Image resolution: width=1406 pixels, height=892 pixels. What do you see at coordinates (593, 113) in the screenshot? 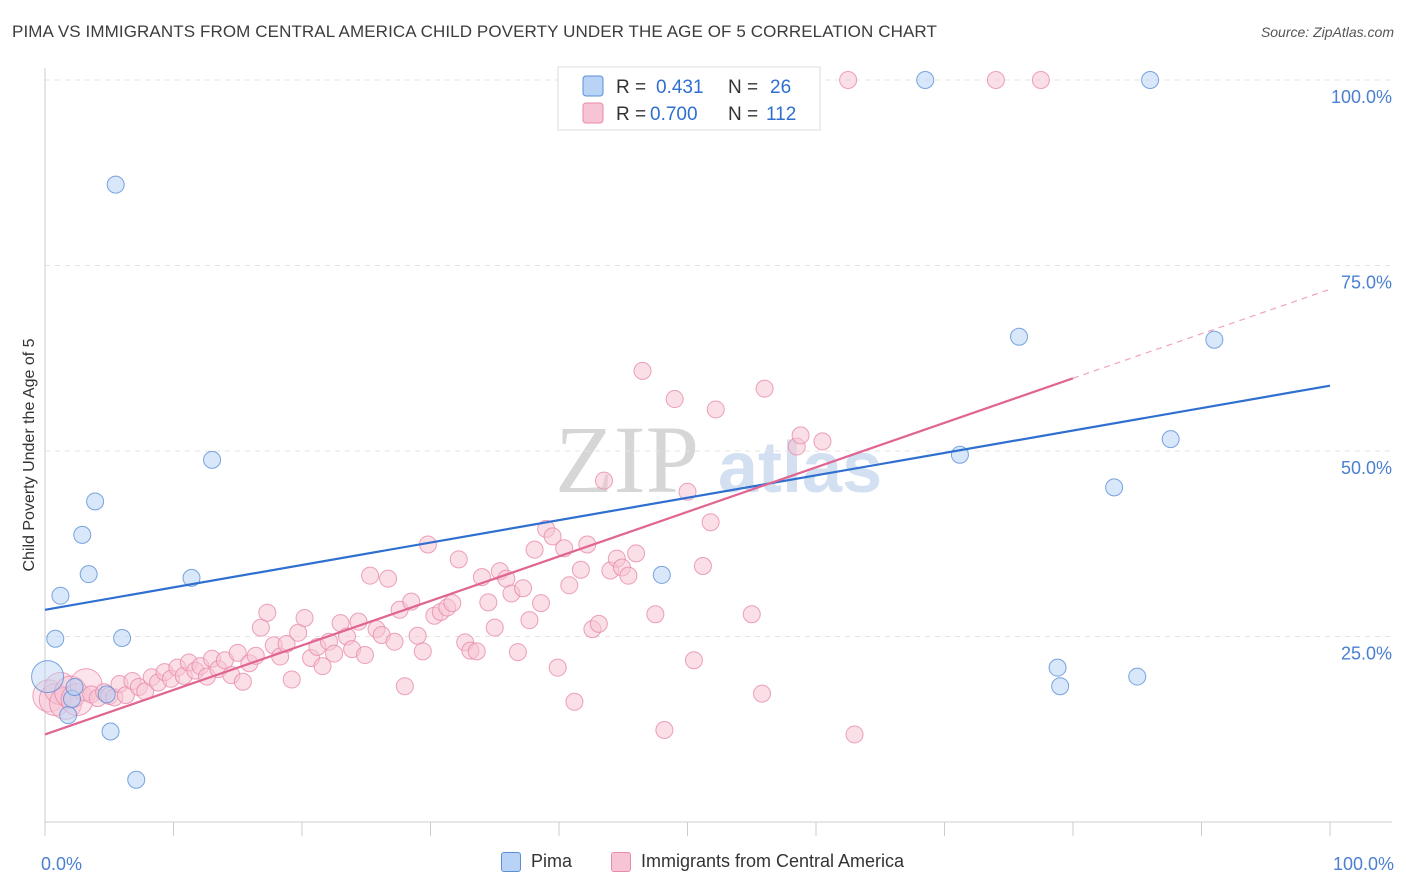
I see `legend-swatch-immigrants` at bounding box center [593, 113].